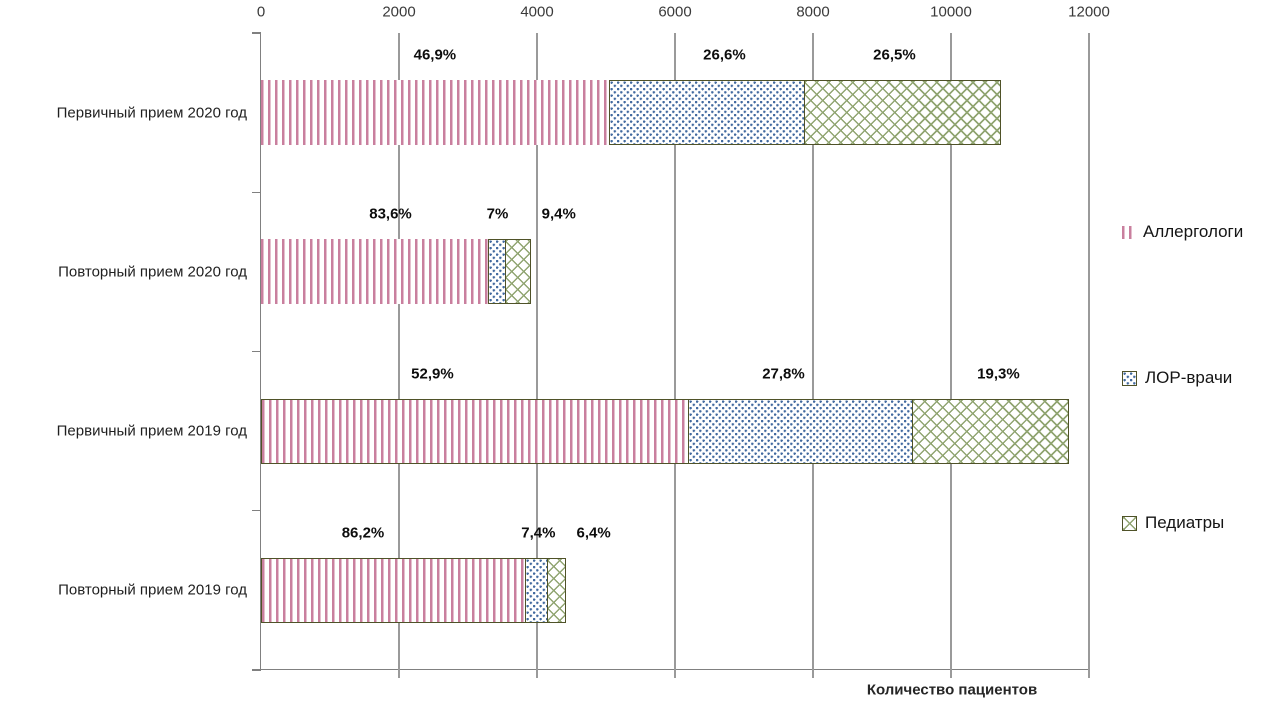  Describe the element at coordinates (1193, 231) in the screenshot. I see `legend-label-allergists: Аллергологи` at that location.